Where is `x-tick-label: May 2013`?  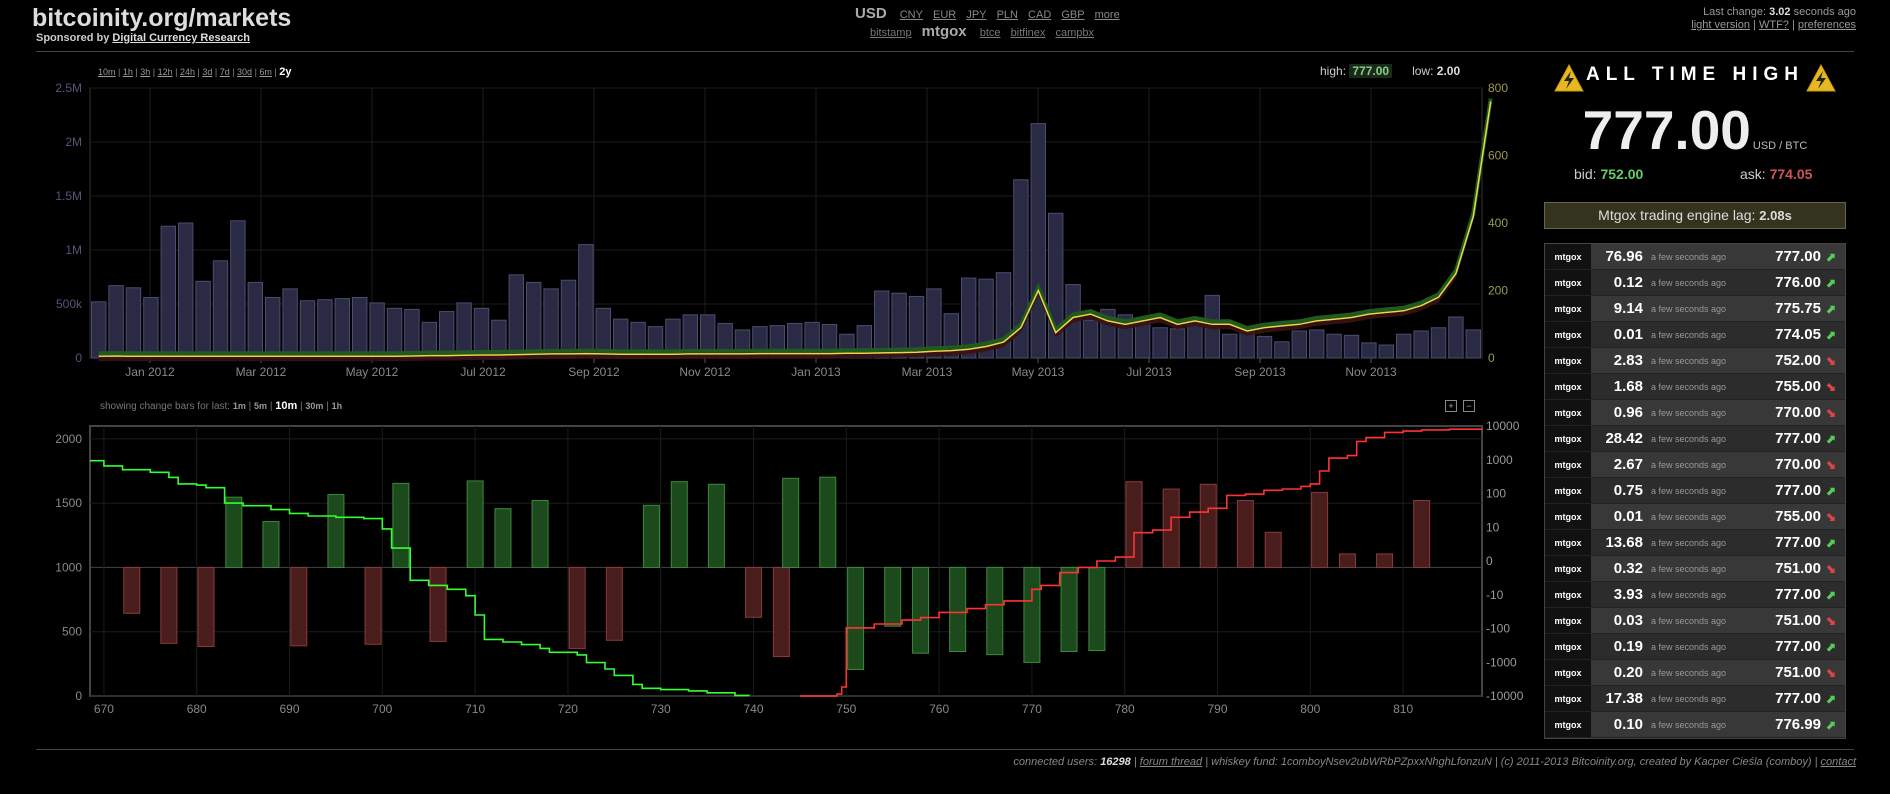
x-tick-label: May 2013 is located at coordinates (1038, 372).